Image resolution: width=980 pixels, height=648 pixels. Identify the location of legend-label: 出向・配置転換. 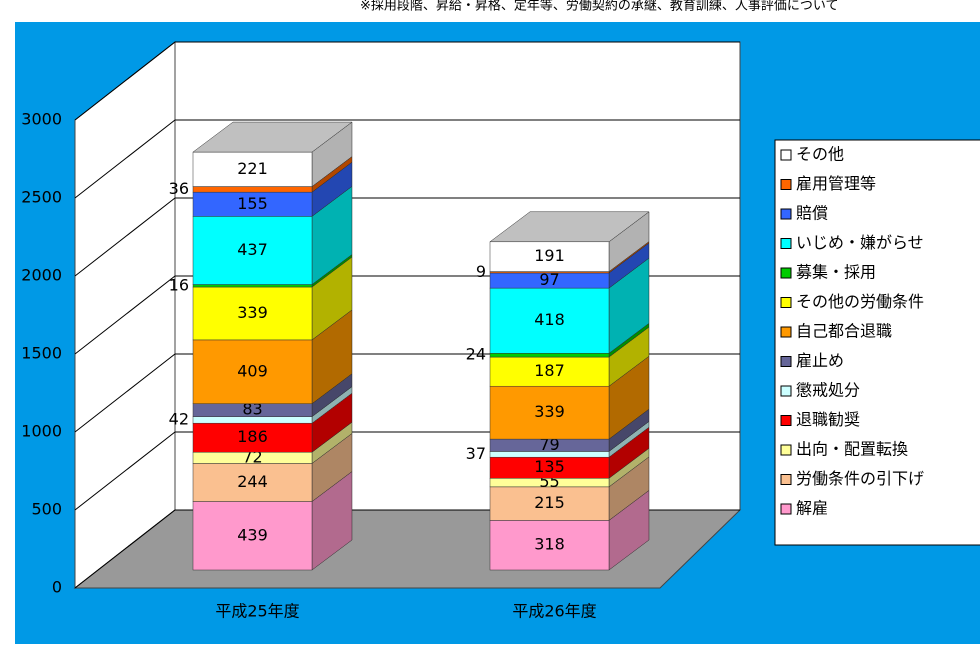
(852, 449).